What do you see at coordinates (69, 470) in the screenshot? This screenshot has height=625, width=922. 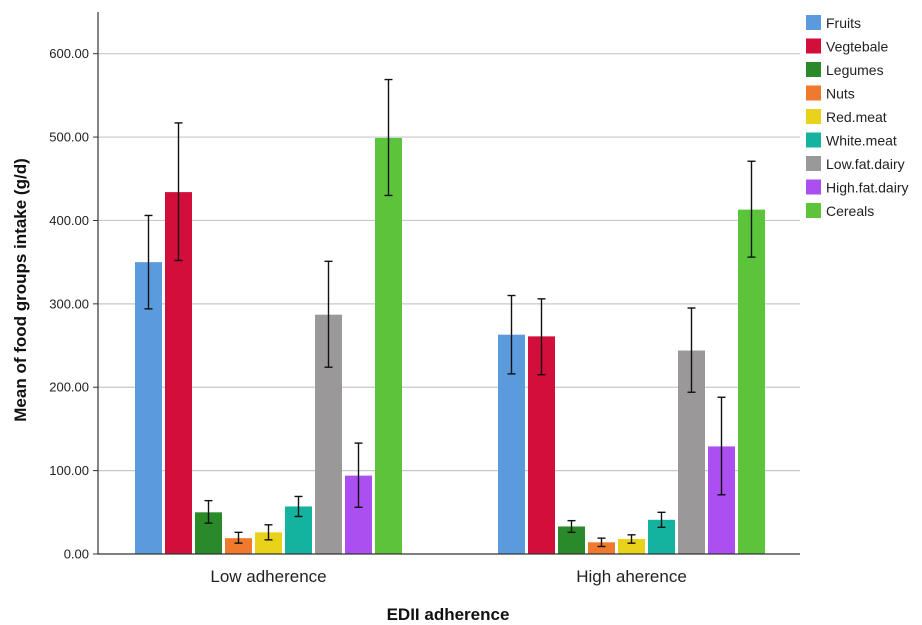 I see `y-tick-label: 100.00` at bounding box center [69, 470].